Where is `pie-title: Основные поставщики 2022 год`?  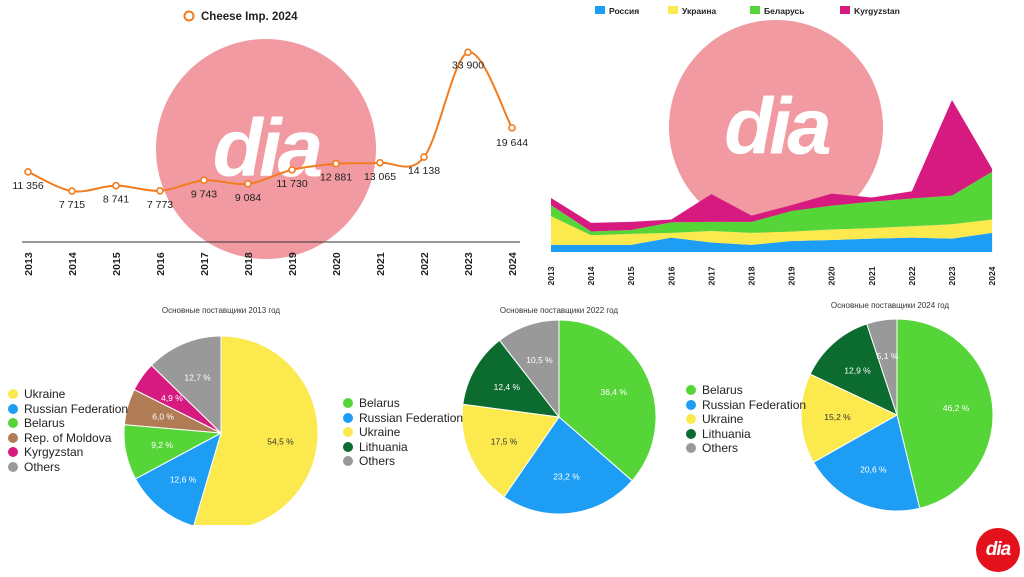 pie-title: Основные поставщики 2022 год is located at coordinates (559, 310).